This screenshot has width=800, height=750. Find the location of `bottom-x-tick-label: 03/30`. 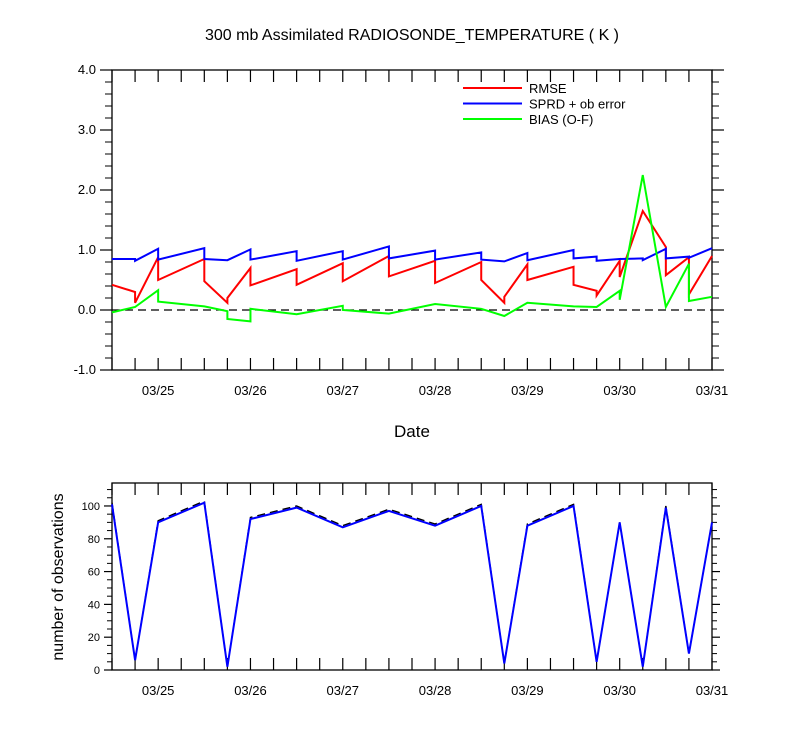

bottom-x-tick-label: 03/30 is located at coordinates (619, 690).